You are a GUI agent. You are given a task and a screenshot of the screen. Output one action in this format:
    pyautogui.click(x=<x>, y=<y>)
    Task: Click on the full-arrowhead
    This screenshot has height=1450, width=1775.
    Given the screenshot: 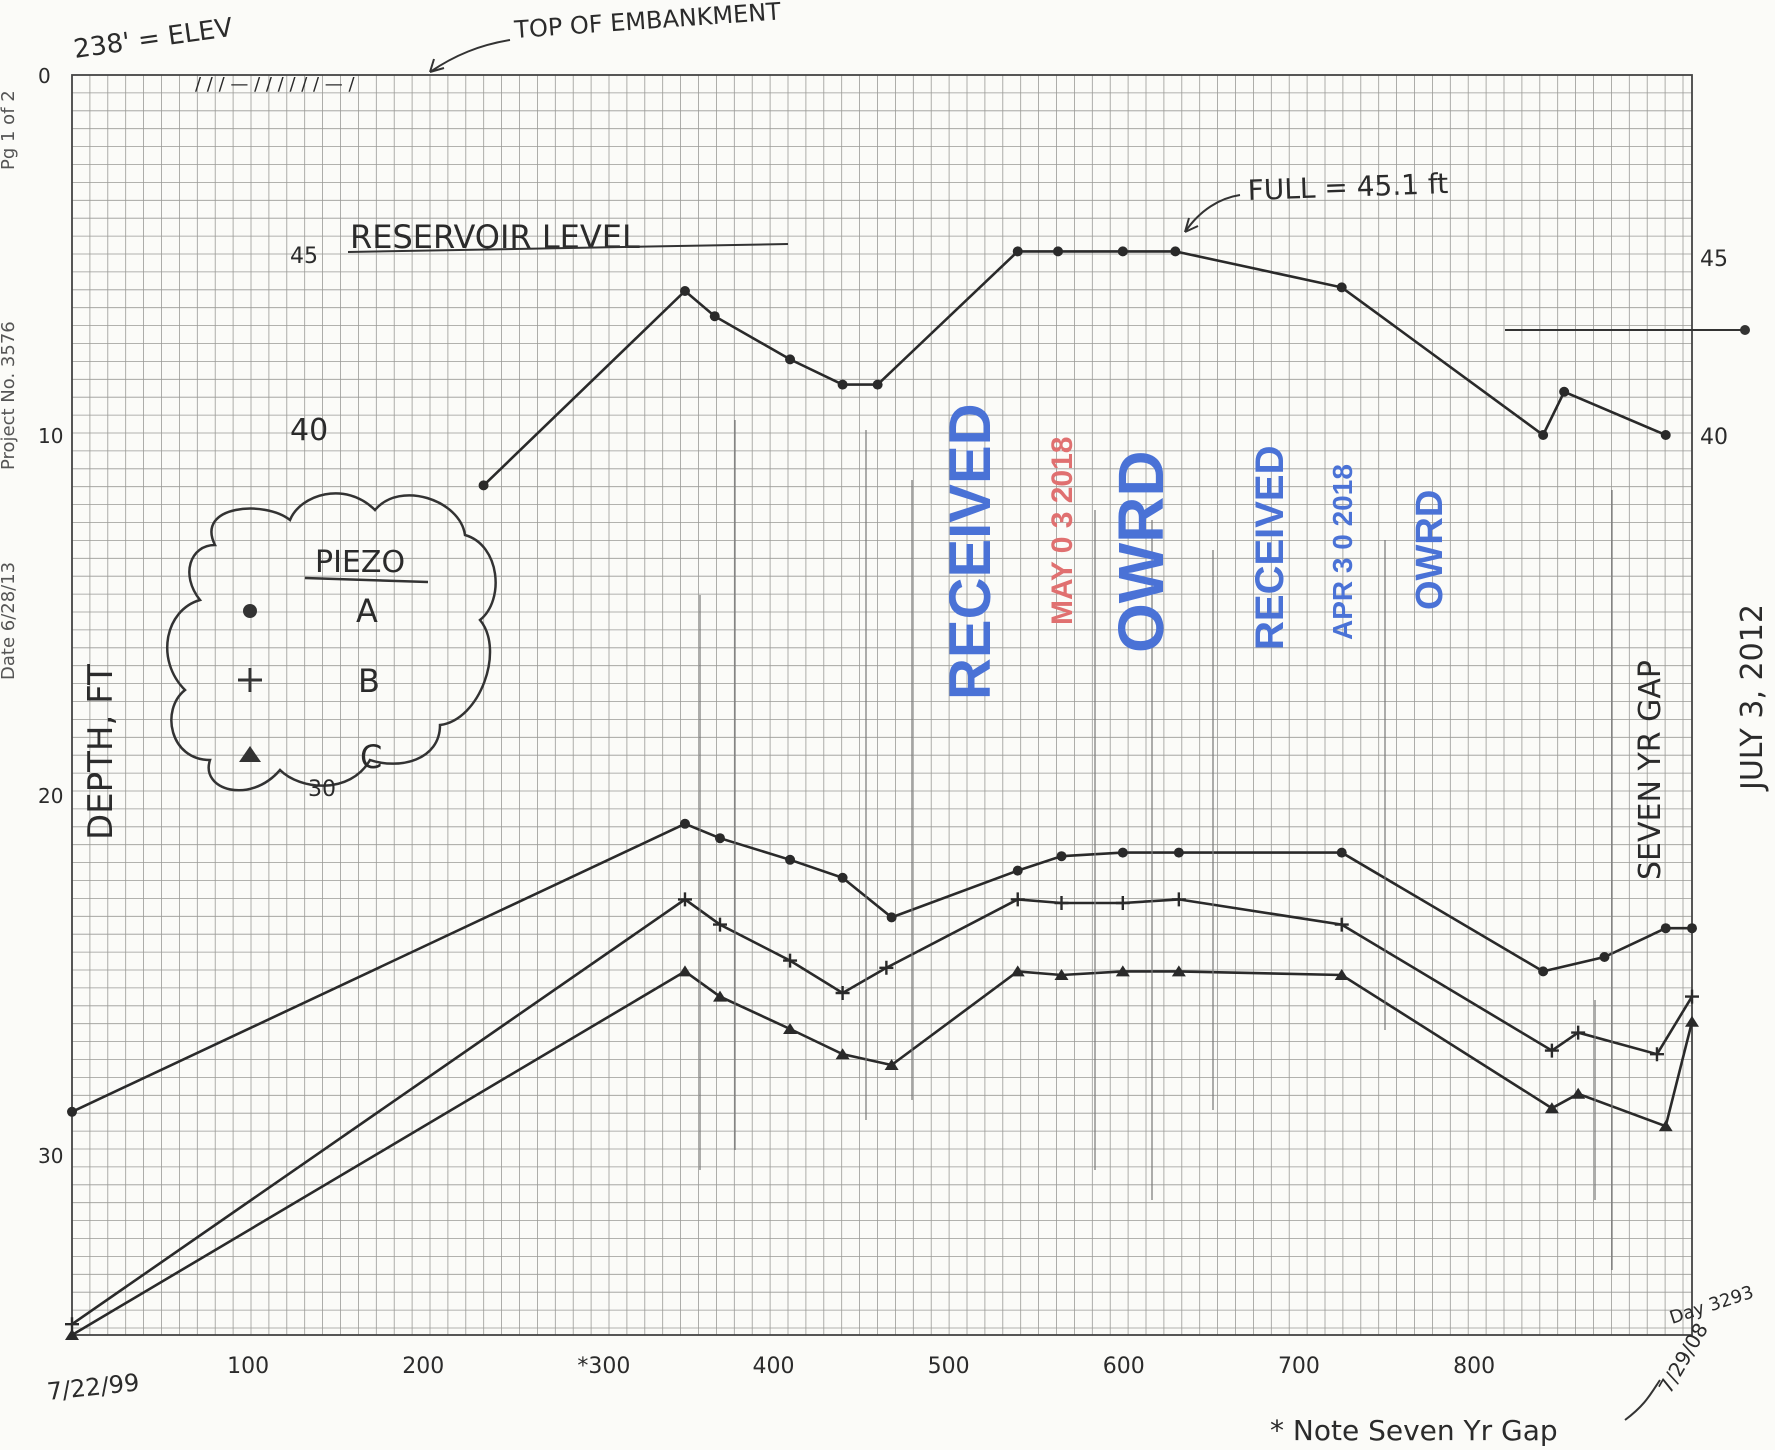 What is the action you would take?
    pyautogui.click(x=1191, y=225)
    